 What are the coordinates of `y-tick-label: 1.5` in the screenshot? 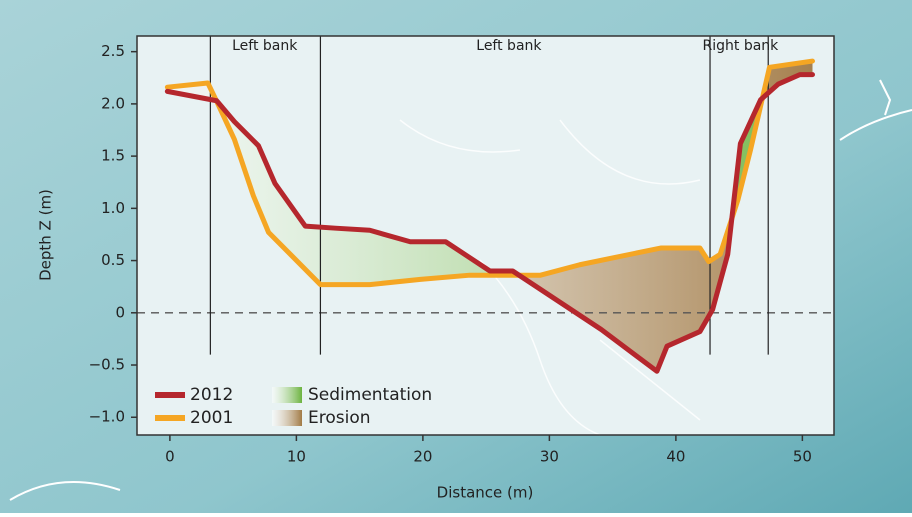 It's located at (113, 156).